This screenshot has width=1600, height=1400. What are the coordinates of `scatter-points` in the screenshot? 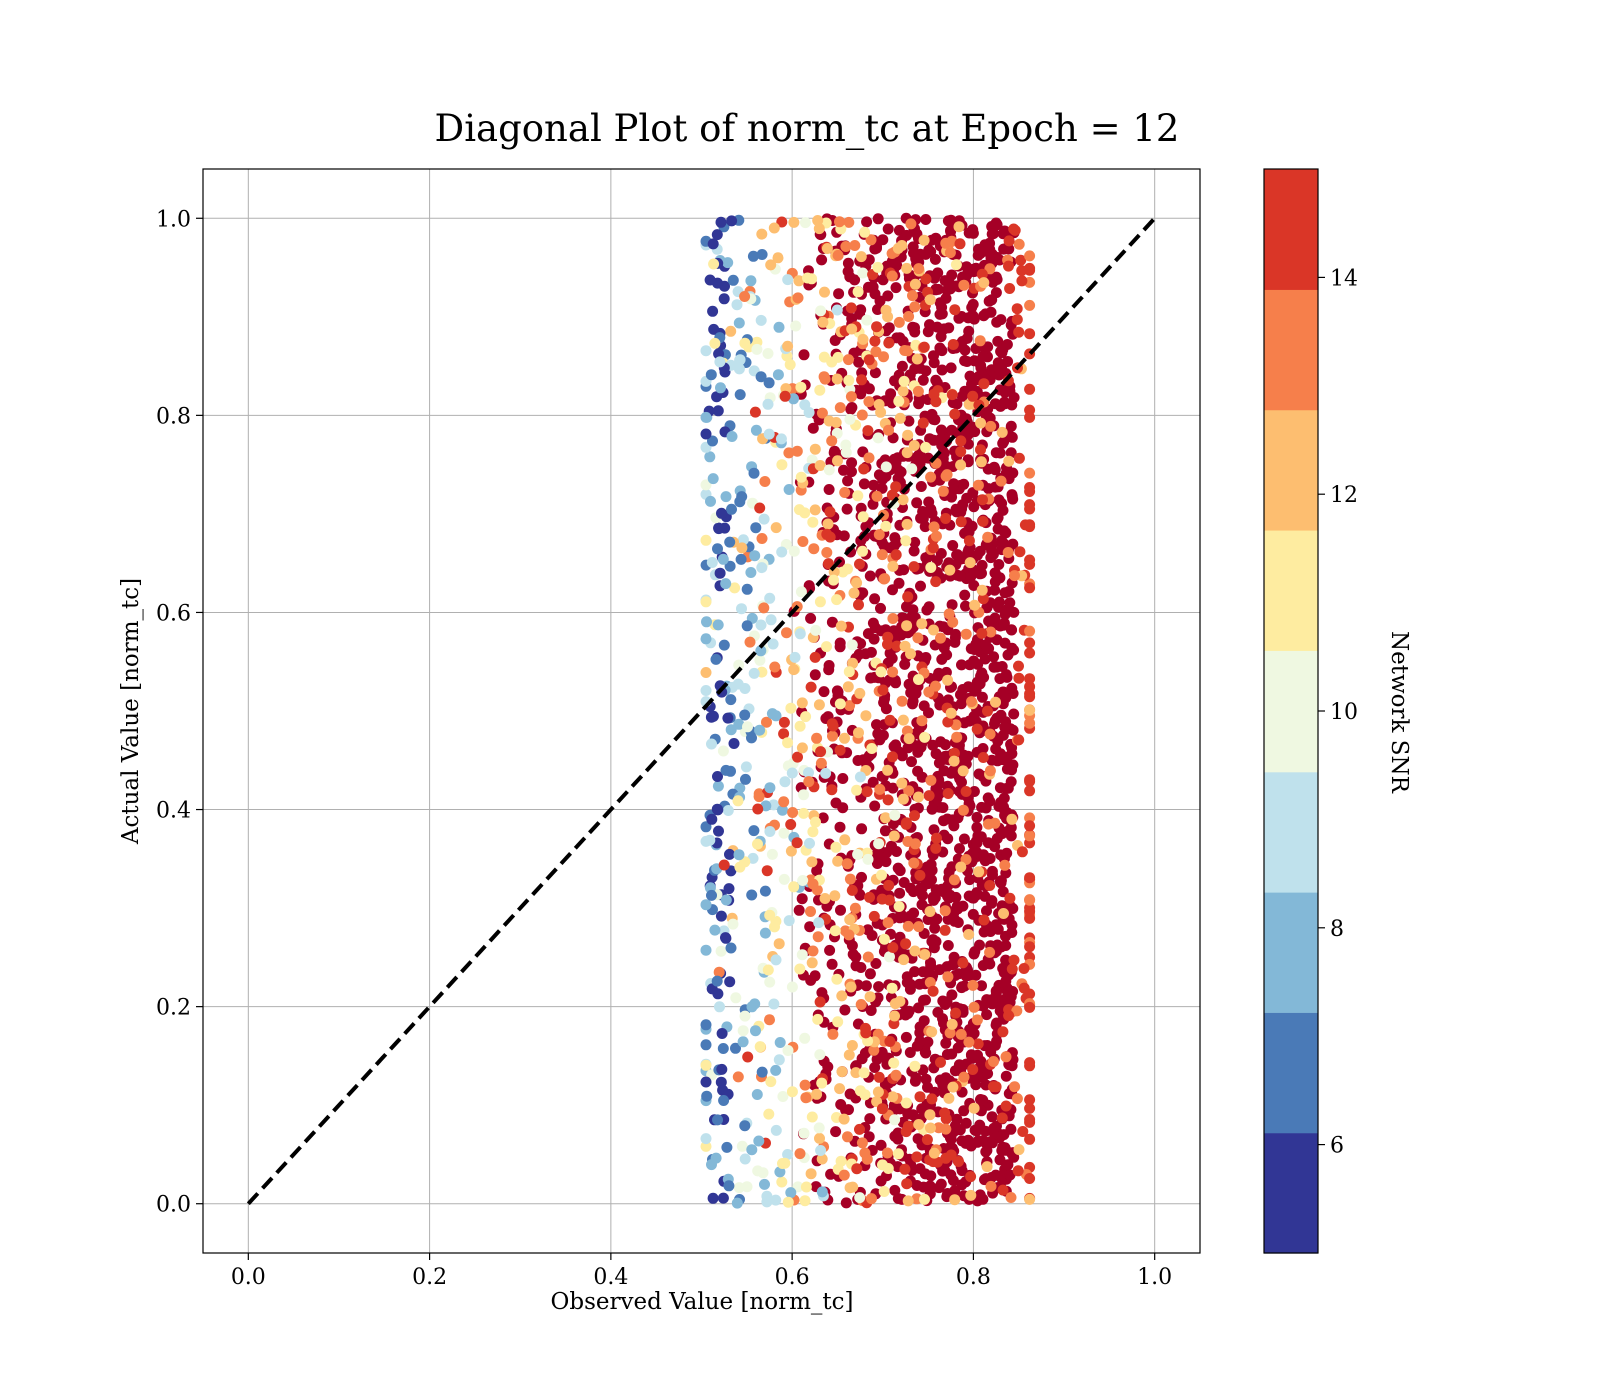 It's located at (868, 710).